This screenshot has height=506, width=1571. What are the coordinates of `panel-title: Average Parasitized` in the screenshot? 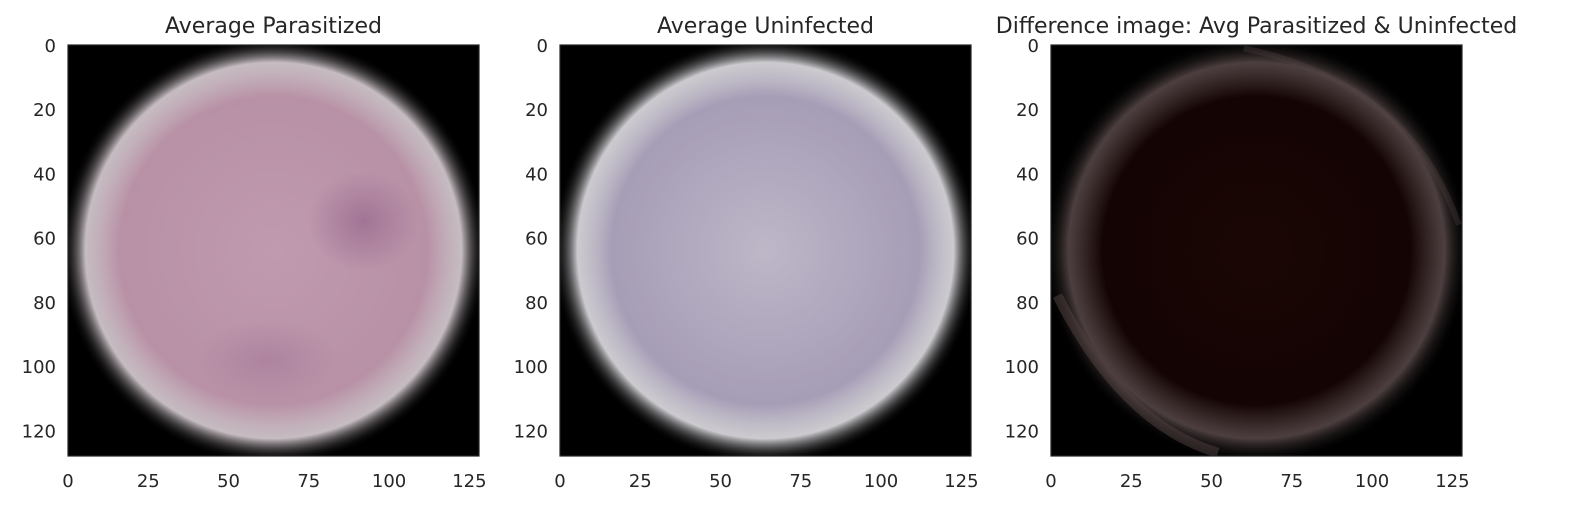 It's located at (273, 26).